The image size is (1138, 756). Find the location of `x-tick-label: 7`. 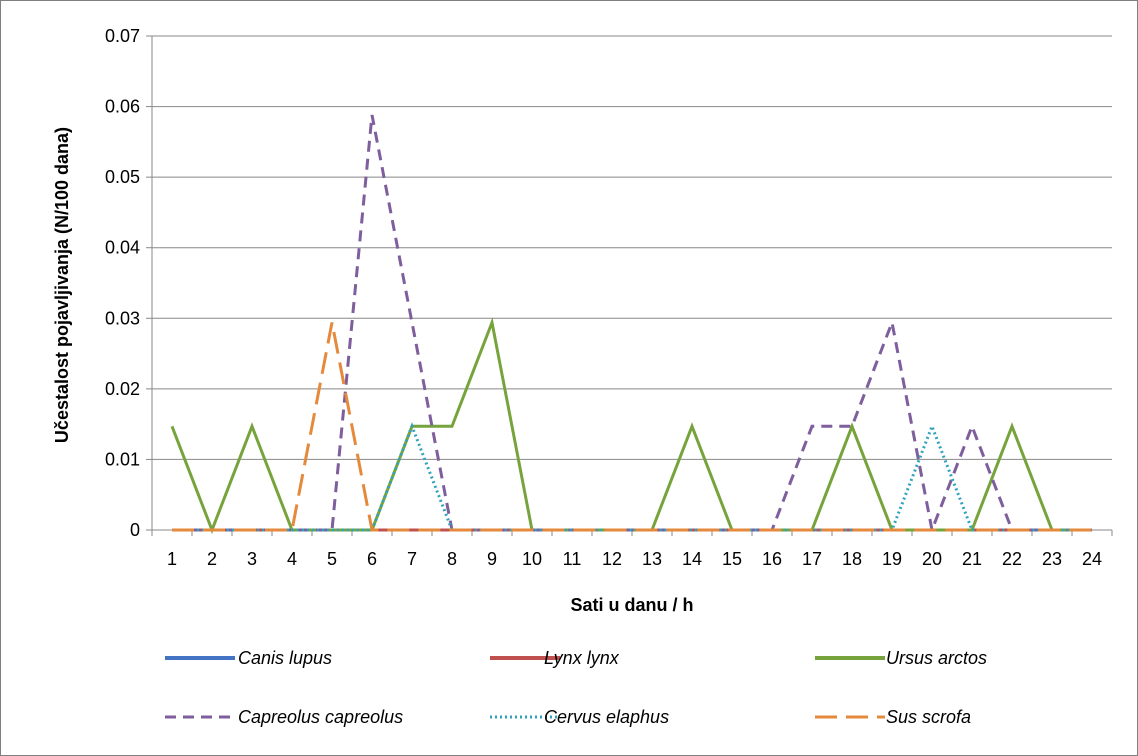

x-tick-label: 7 is located at coordinates (412, 559).